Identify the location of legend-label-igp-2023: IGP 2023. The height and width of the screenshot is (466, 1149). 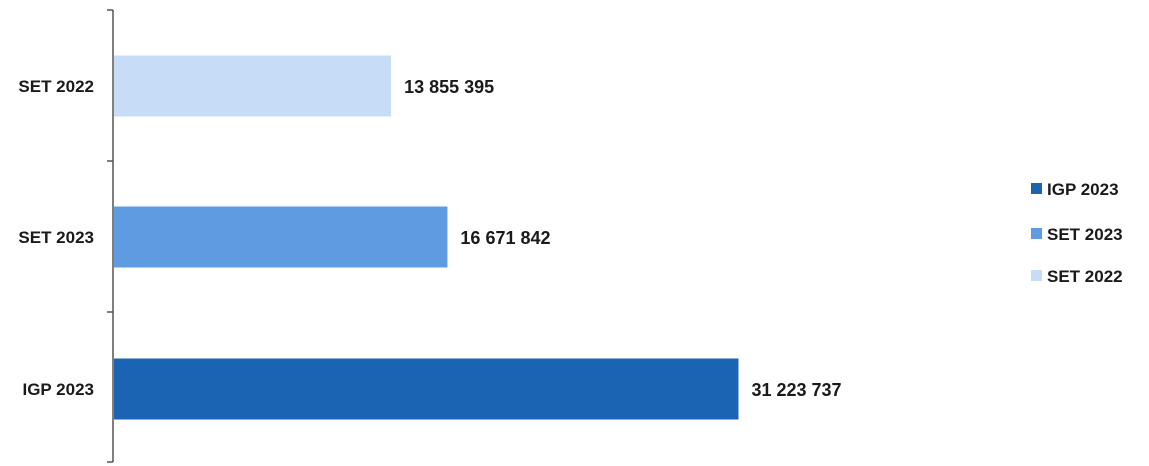
(1083, 189).